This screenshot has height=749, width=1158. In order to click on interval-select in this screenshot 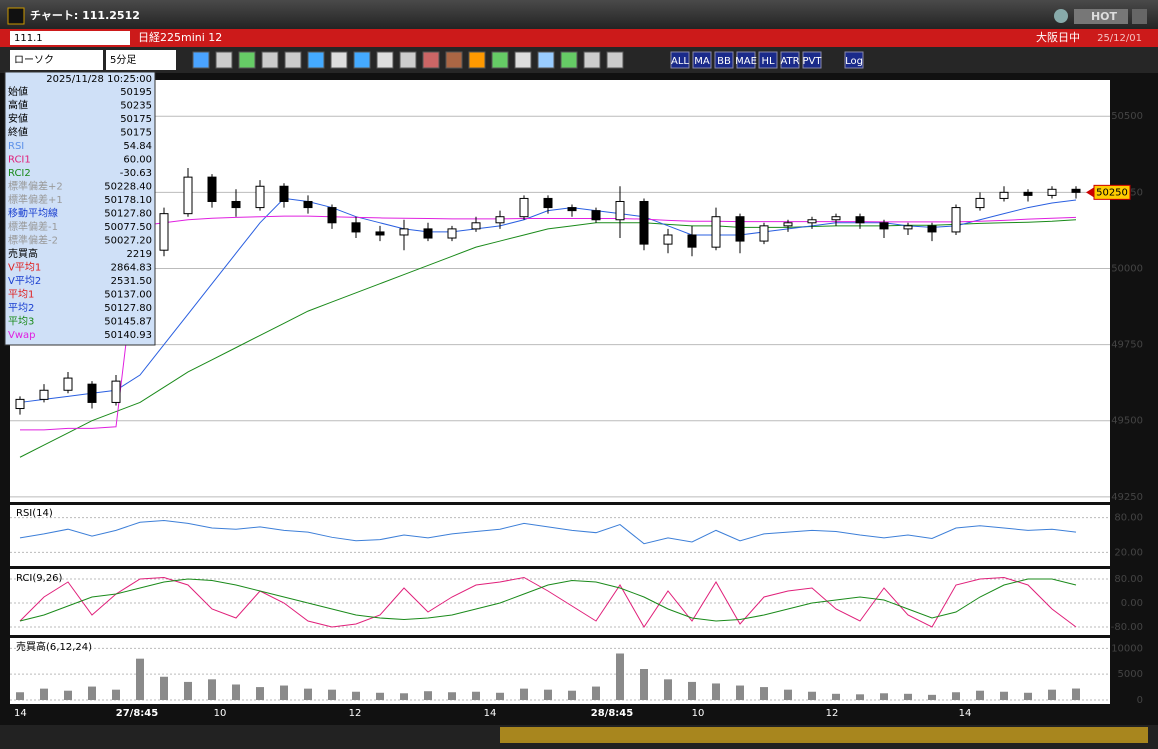, I will do `click(141, 60)`.